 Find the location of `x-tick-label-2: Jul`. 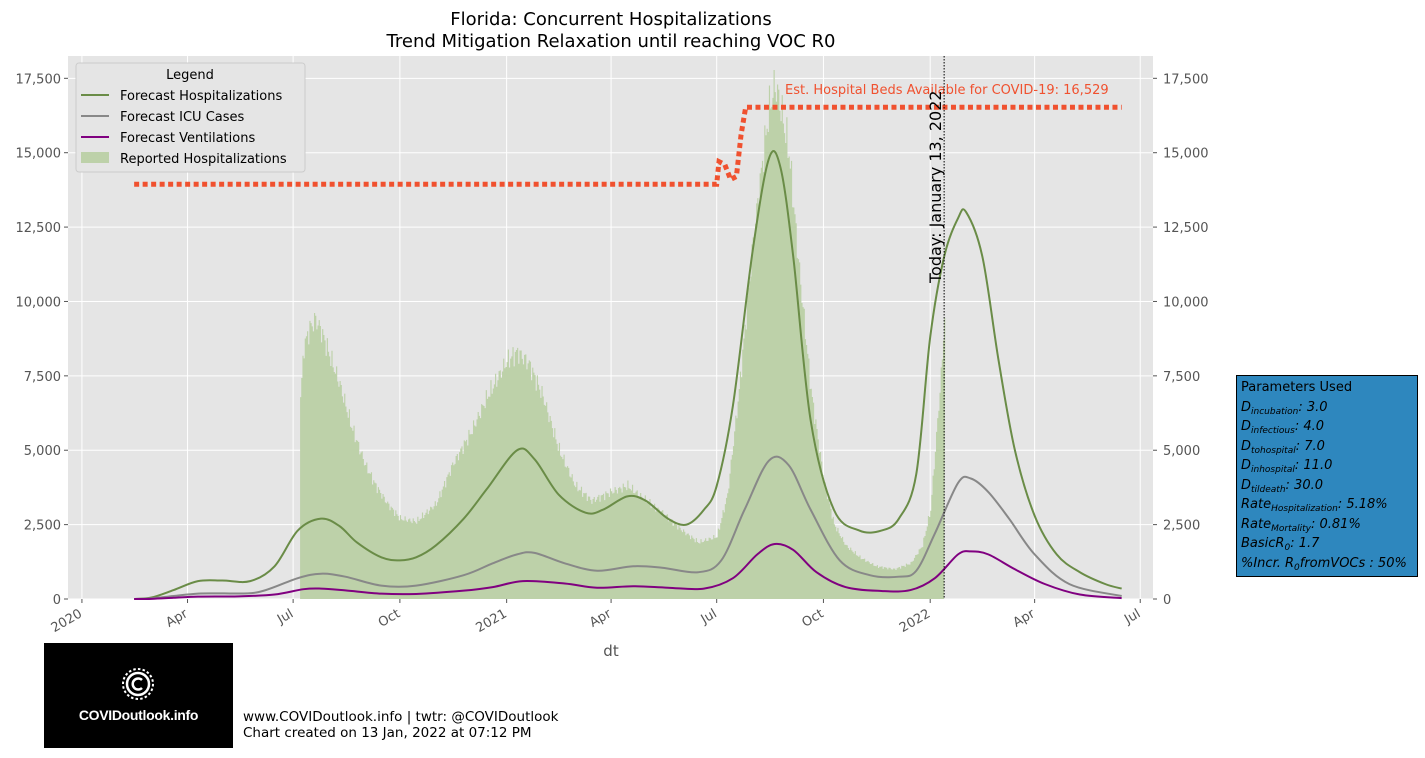

x-tick-label-2: Jul is located at coordinates (285, 616).